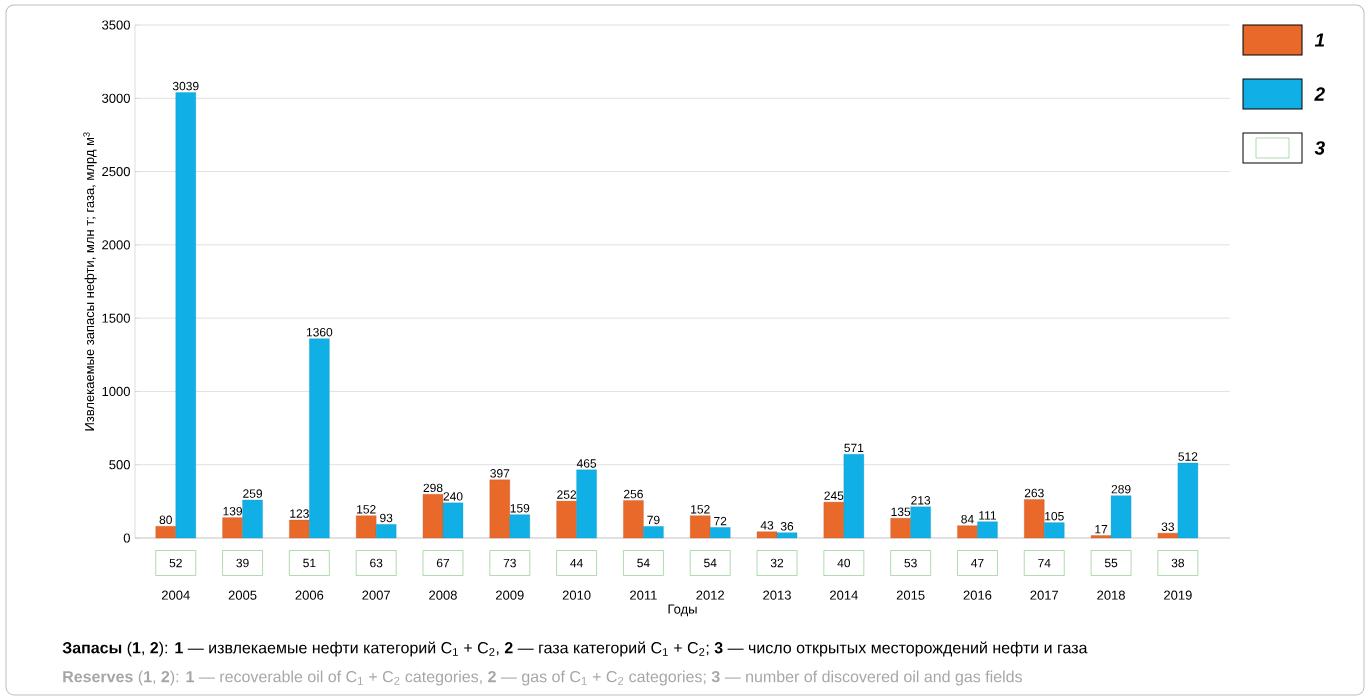 This screenshot has height=697, width=1370. Describe the element at coordinates (232, 511) in the screenshot. I see `data-label: 139` at that location.